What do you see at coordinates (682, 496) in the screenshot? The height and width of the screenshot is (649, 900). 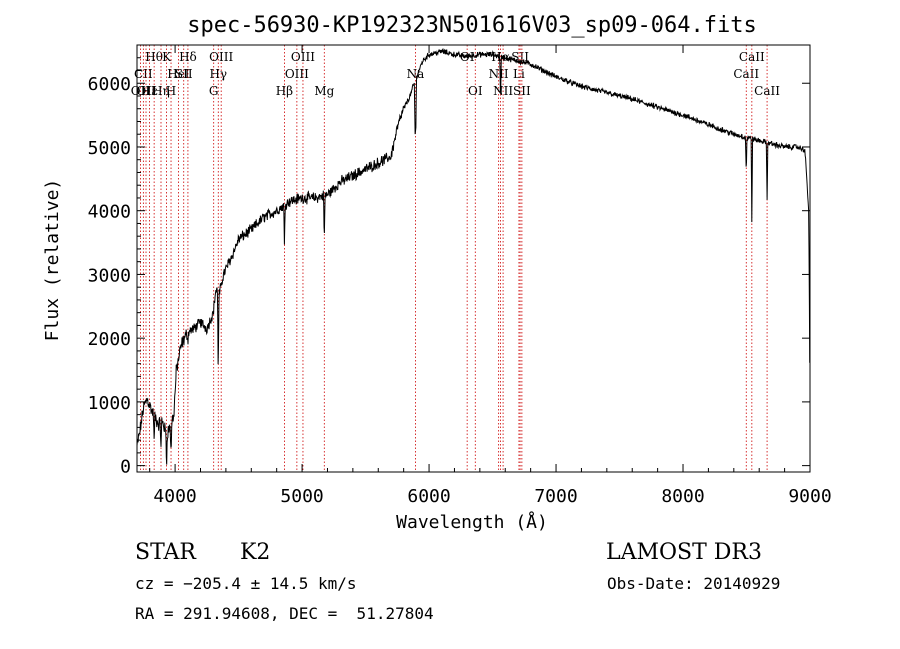 I see `x-tick-label: 8000` at bounding box center [682, 496].